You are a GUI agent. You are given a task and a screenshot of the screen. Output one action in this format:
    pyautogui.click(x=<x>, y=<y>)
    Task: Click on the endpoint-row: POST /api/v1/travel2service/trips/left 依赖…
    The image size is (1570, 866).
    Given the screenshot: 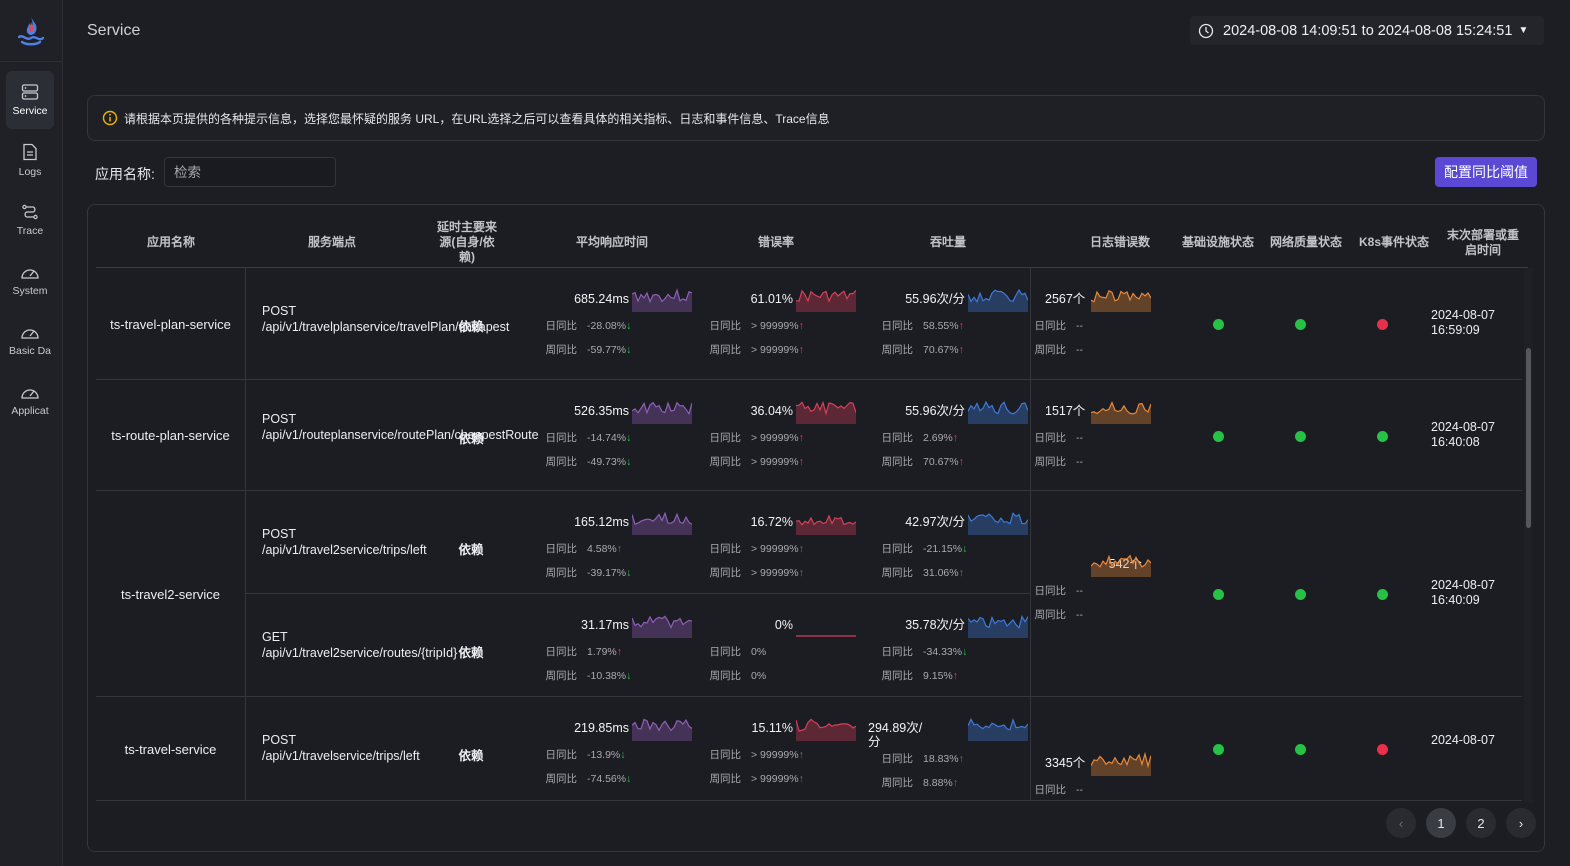 What is the action you would take?
    pyautogui.click(x=638, y=542)
    